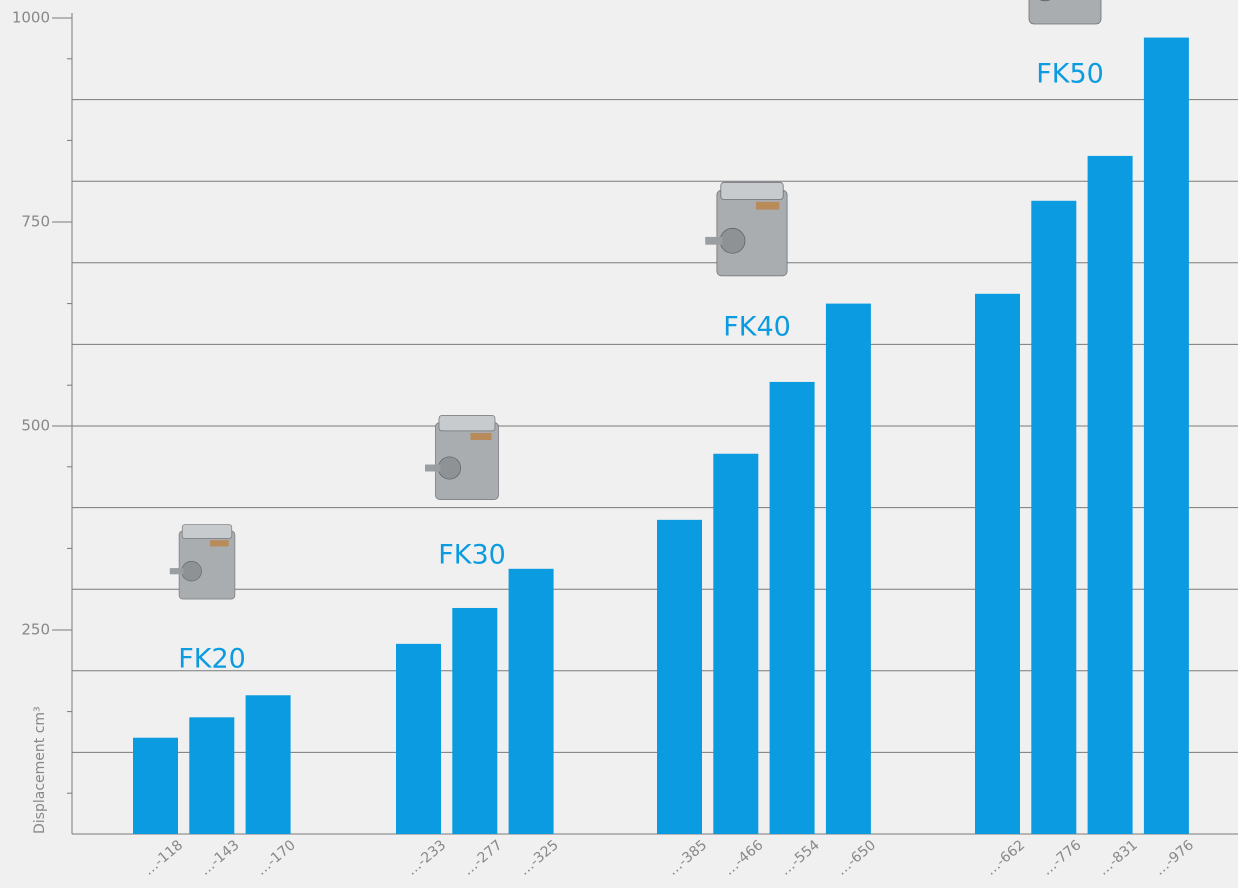 The height and width of the screenshot is (888, 1238). I want to click on x-tick-label: …-554, so click(799, 858).